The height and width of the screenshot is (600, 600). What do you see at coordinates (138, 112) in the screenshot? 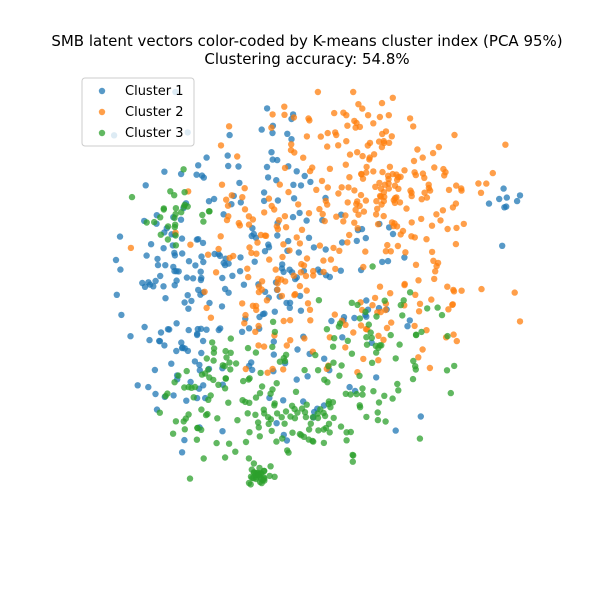
I see `legend: Cluster 1 Cluster 2 Cluster 3` at bounding box center [138, 112].